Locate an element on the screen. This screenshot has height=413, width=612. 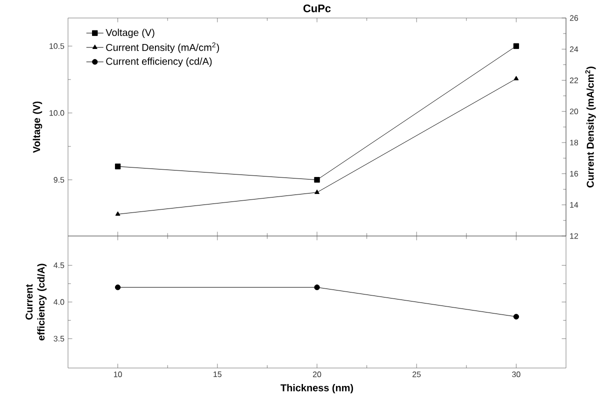
y-axis-title: Current efficiency (cd/A) is located at coordinates (36, 302).